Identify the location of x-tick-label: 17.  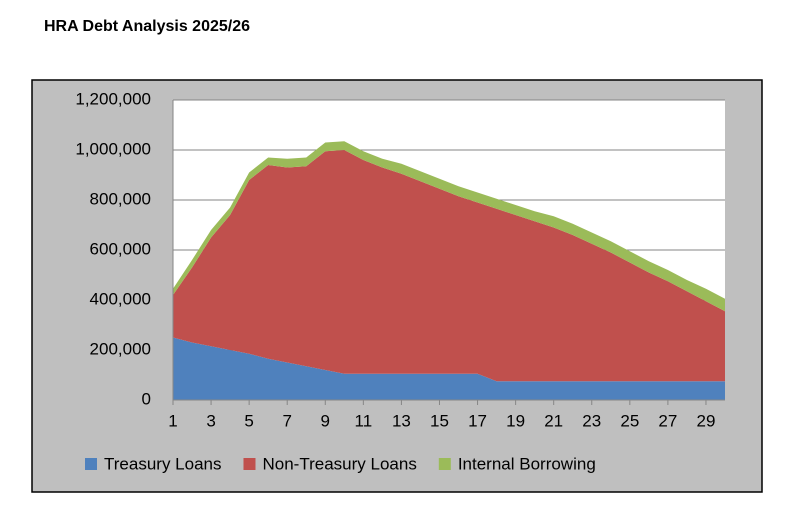
(477, 420).